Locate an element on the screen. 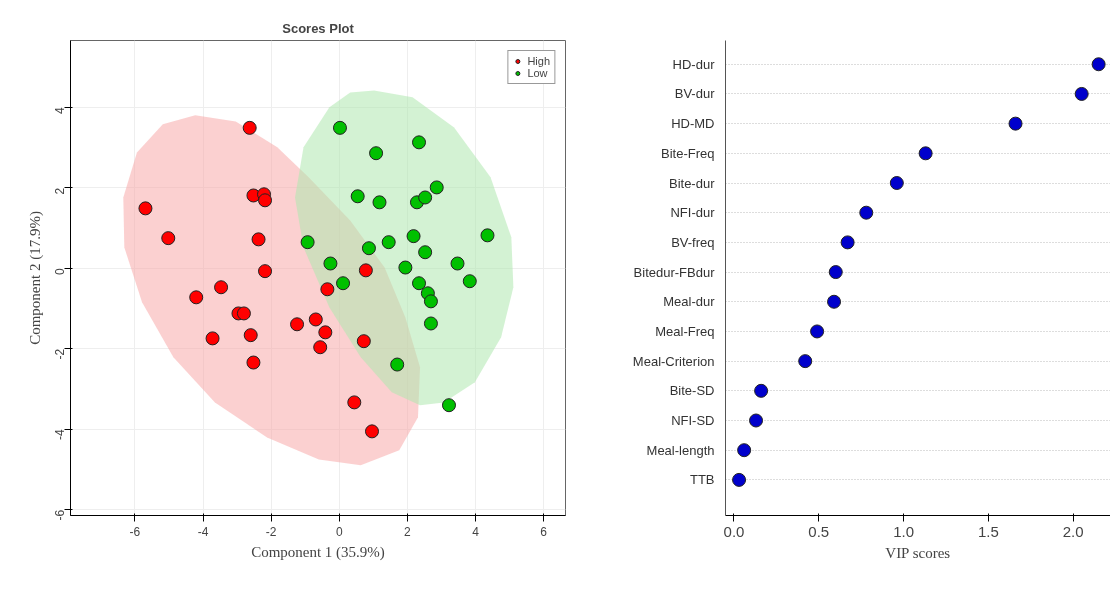 This screenshot has height=609, width=1115. y-tick-label: Bite-Freq is located at coordinates (688, 153).